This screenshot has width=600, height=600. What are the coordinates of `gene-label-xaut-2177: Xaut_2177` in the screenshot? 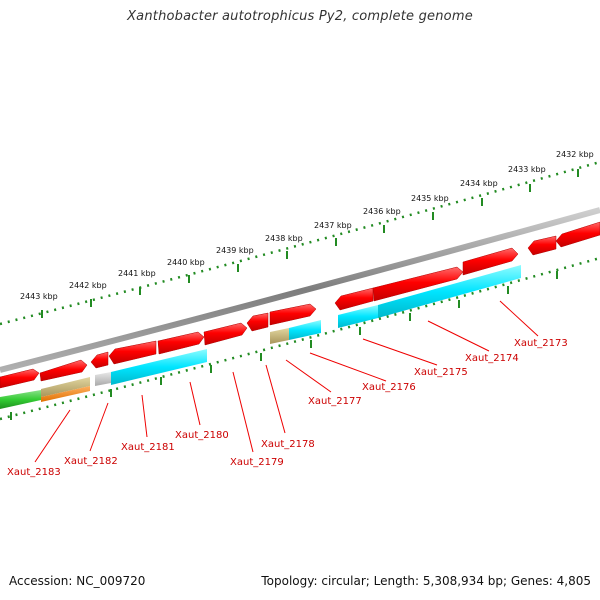 It's located at (335, 401).